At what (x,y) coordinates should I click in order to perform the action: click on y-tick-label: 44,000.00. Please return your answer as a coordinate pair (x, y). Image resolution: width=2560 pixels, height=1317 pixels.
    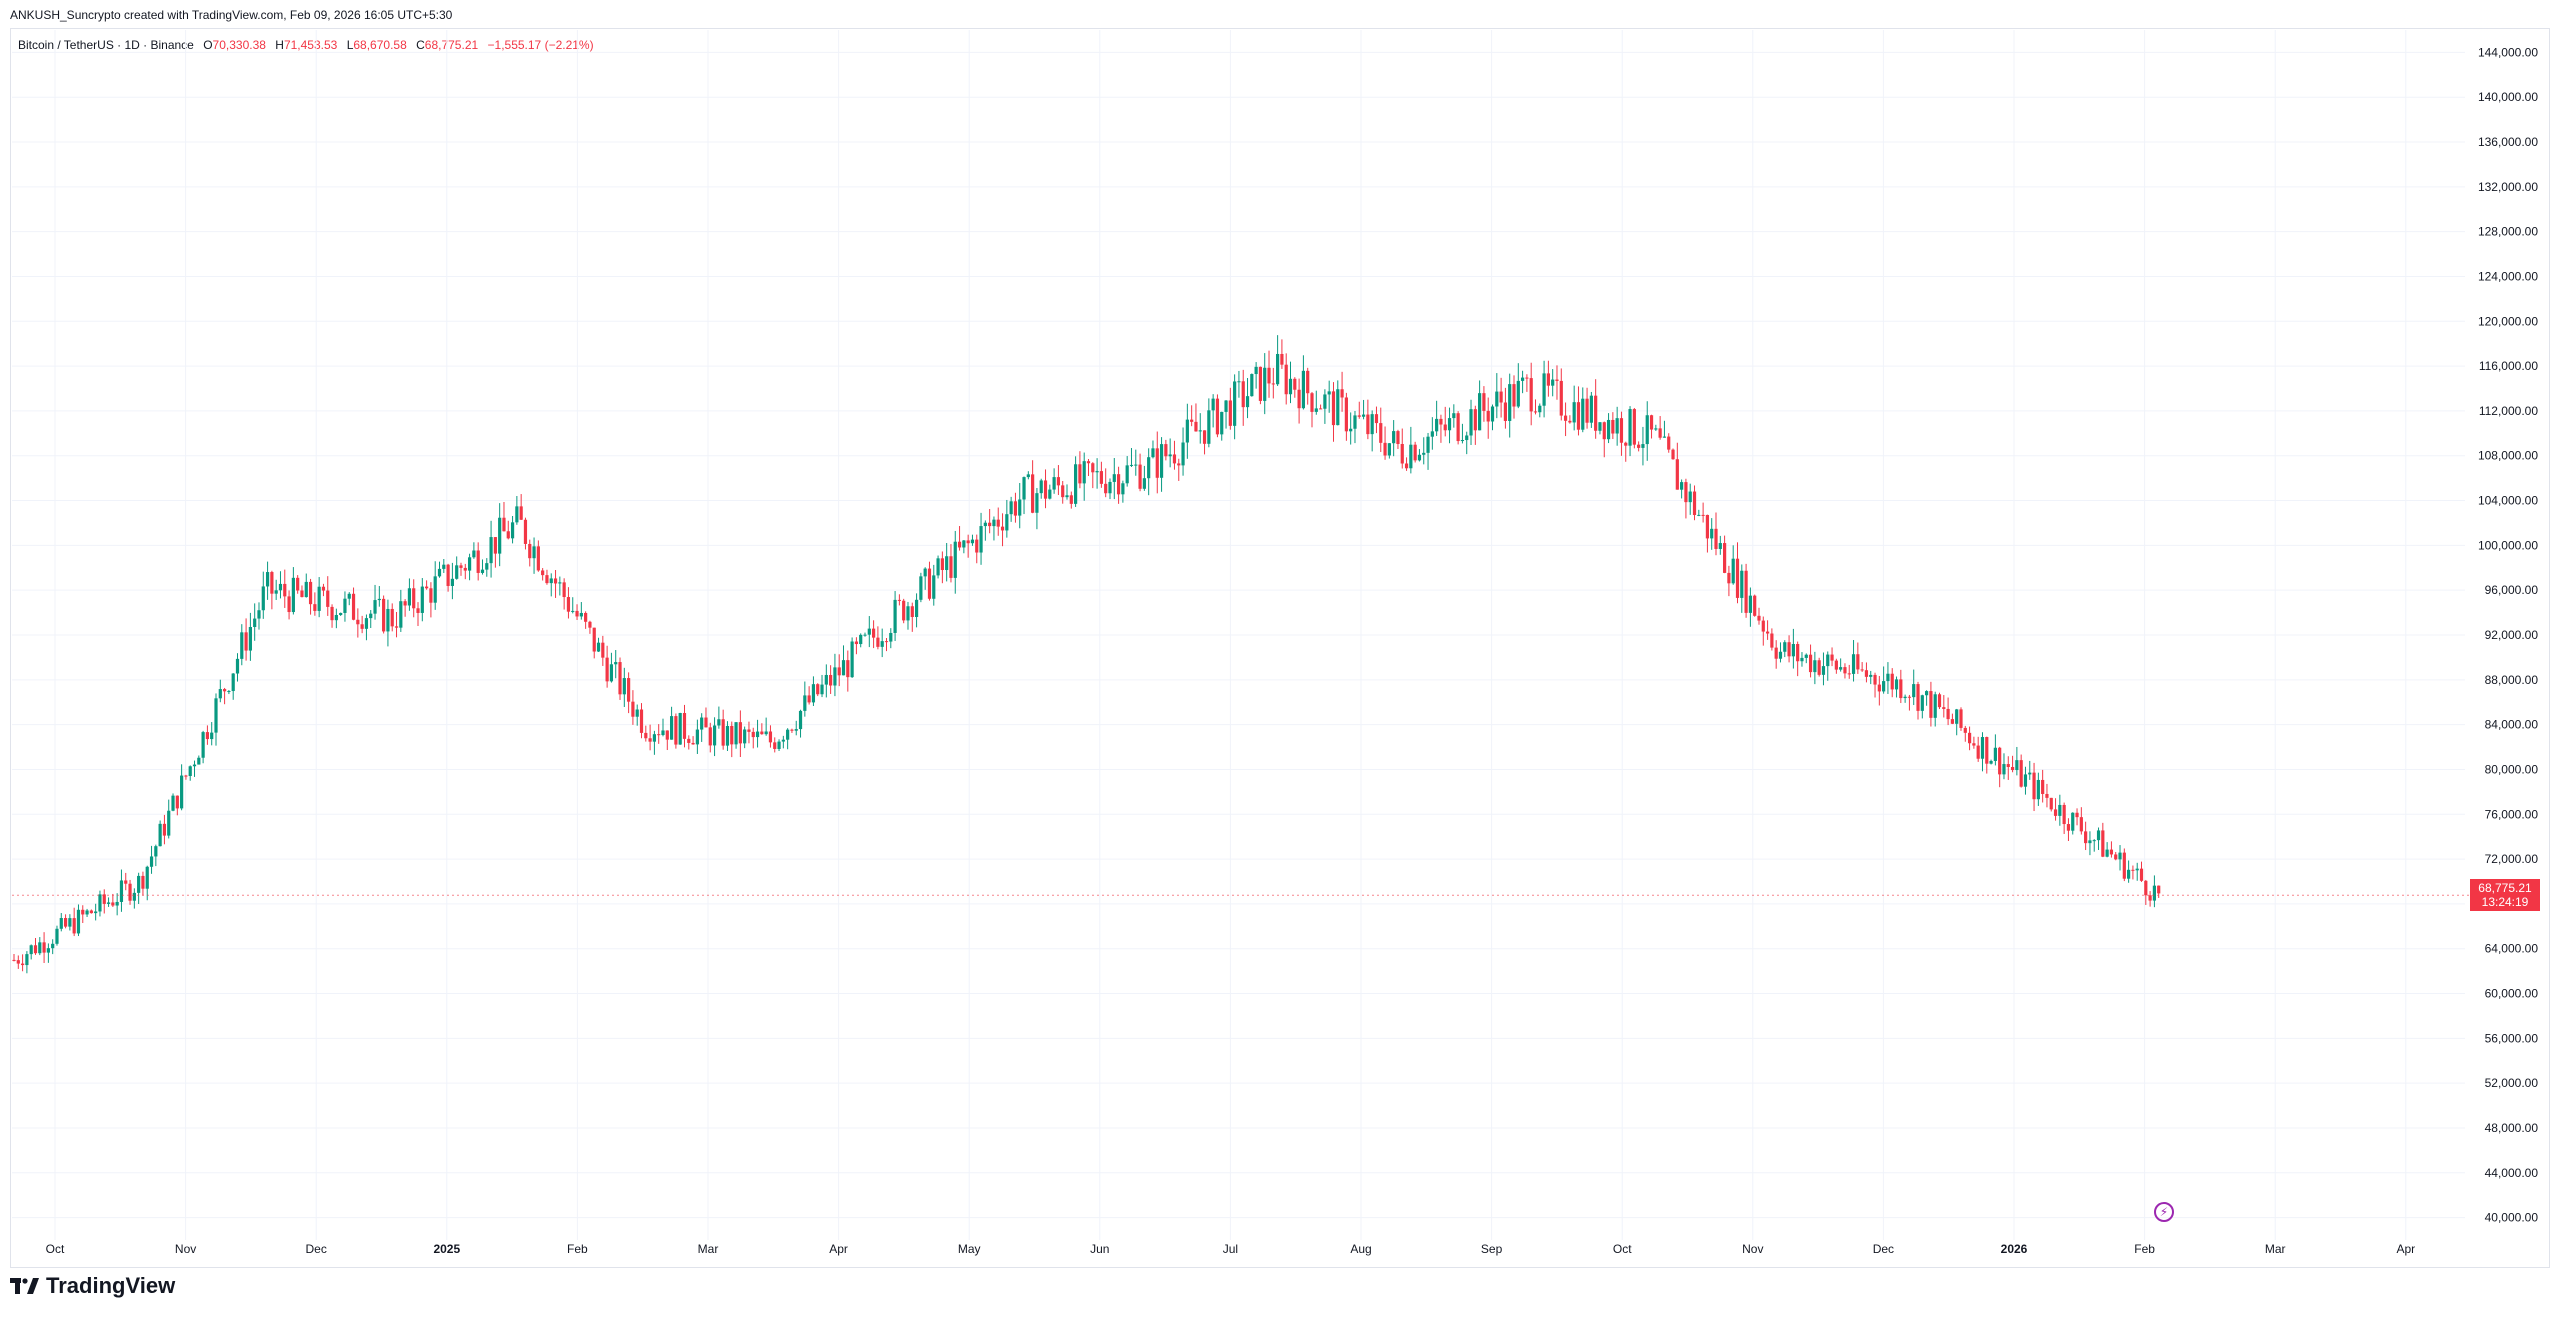
    Looking at the image, I should click on (2512, 1173).